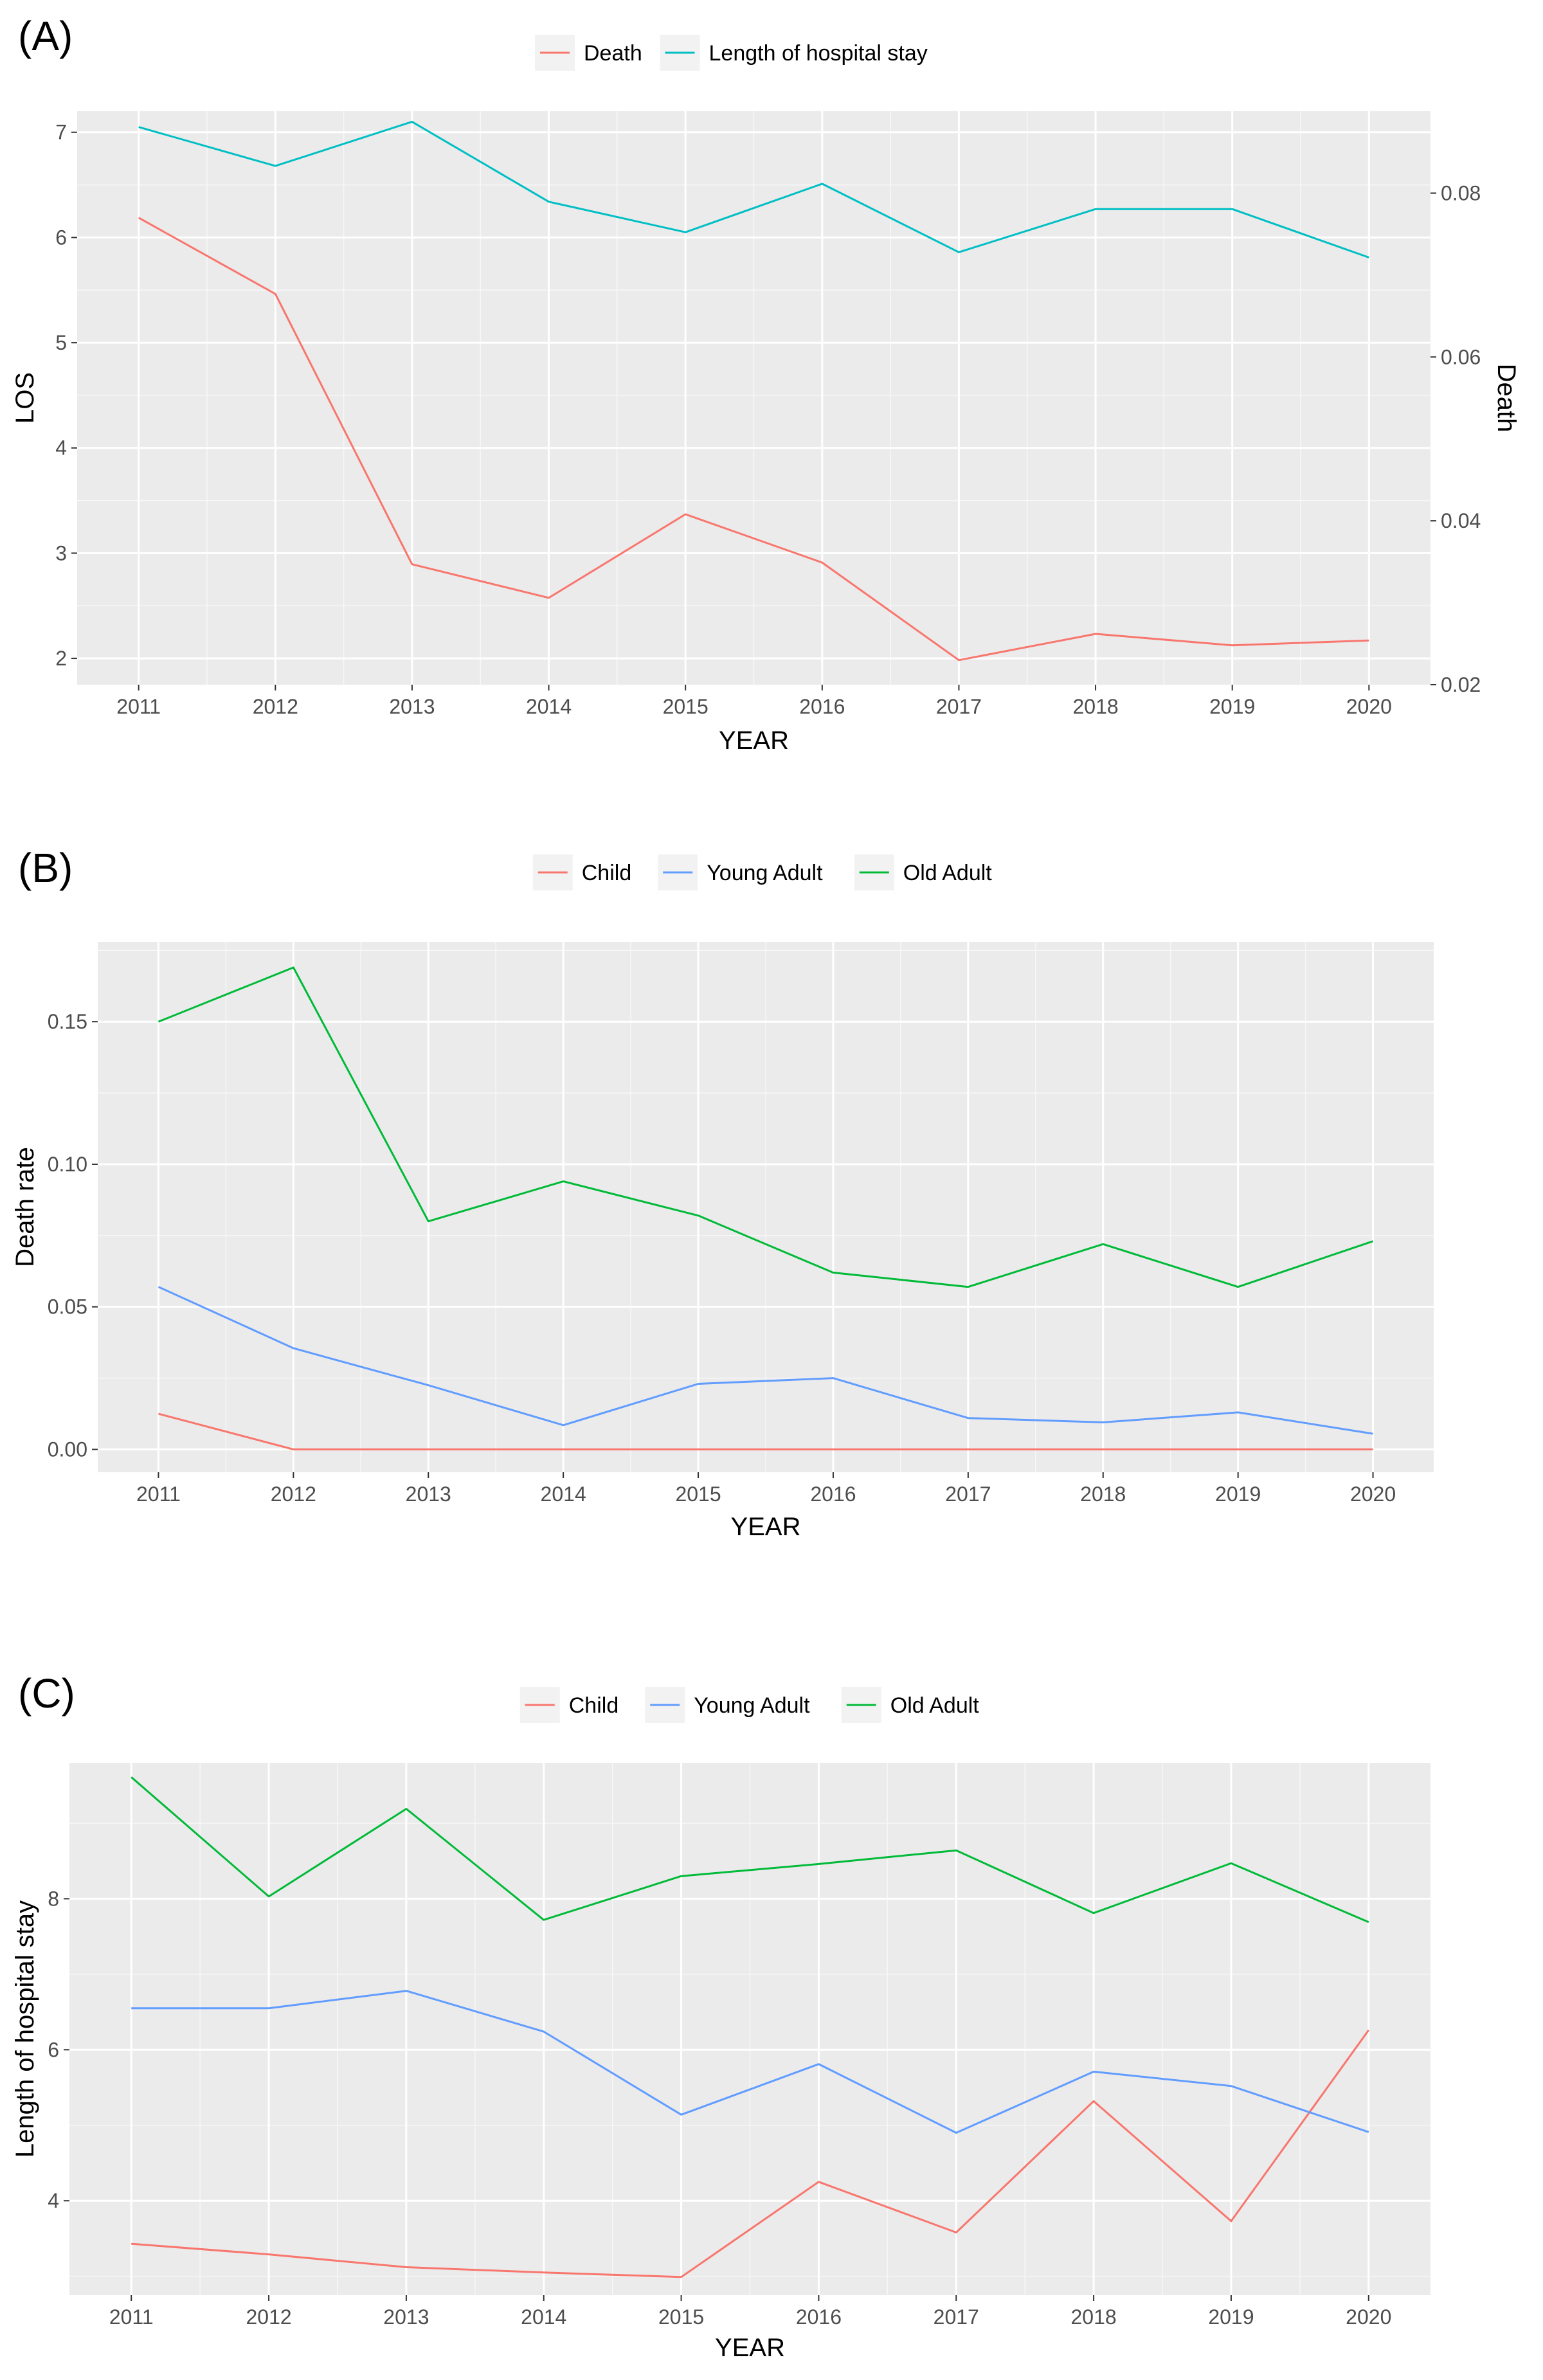 Image resolution: width=1543 pixels, height=2380 pixels. Describe the element at coordinates (45, 36) in the screenshot. I see `panel-label: (A)` at that location.